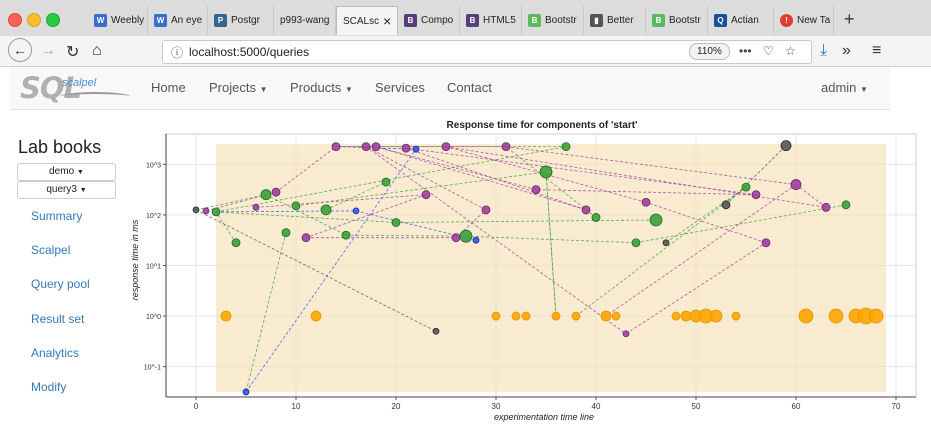 The height and width of the screenshot is (436, 931). Describe the element at coordinates (15, 20) in the screenshot. I see `close-window-button` at that location.